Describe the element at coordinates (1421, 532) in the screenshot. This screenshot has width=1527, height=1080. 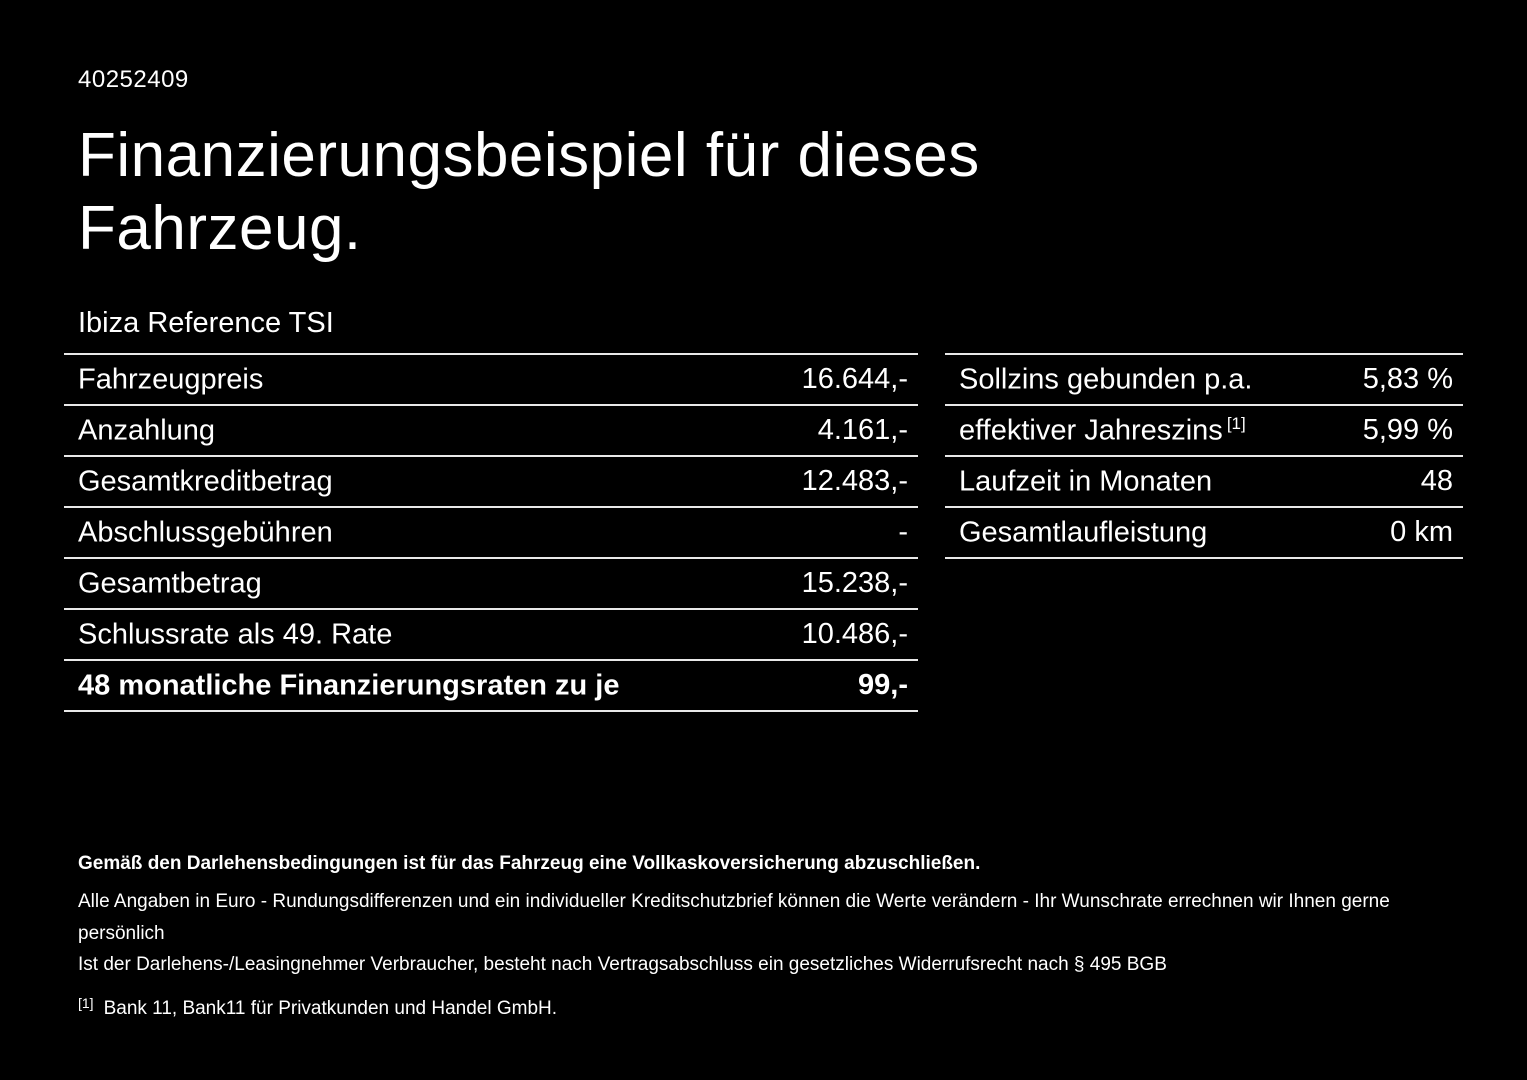
I see `row-value: 0 km` at that location.